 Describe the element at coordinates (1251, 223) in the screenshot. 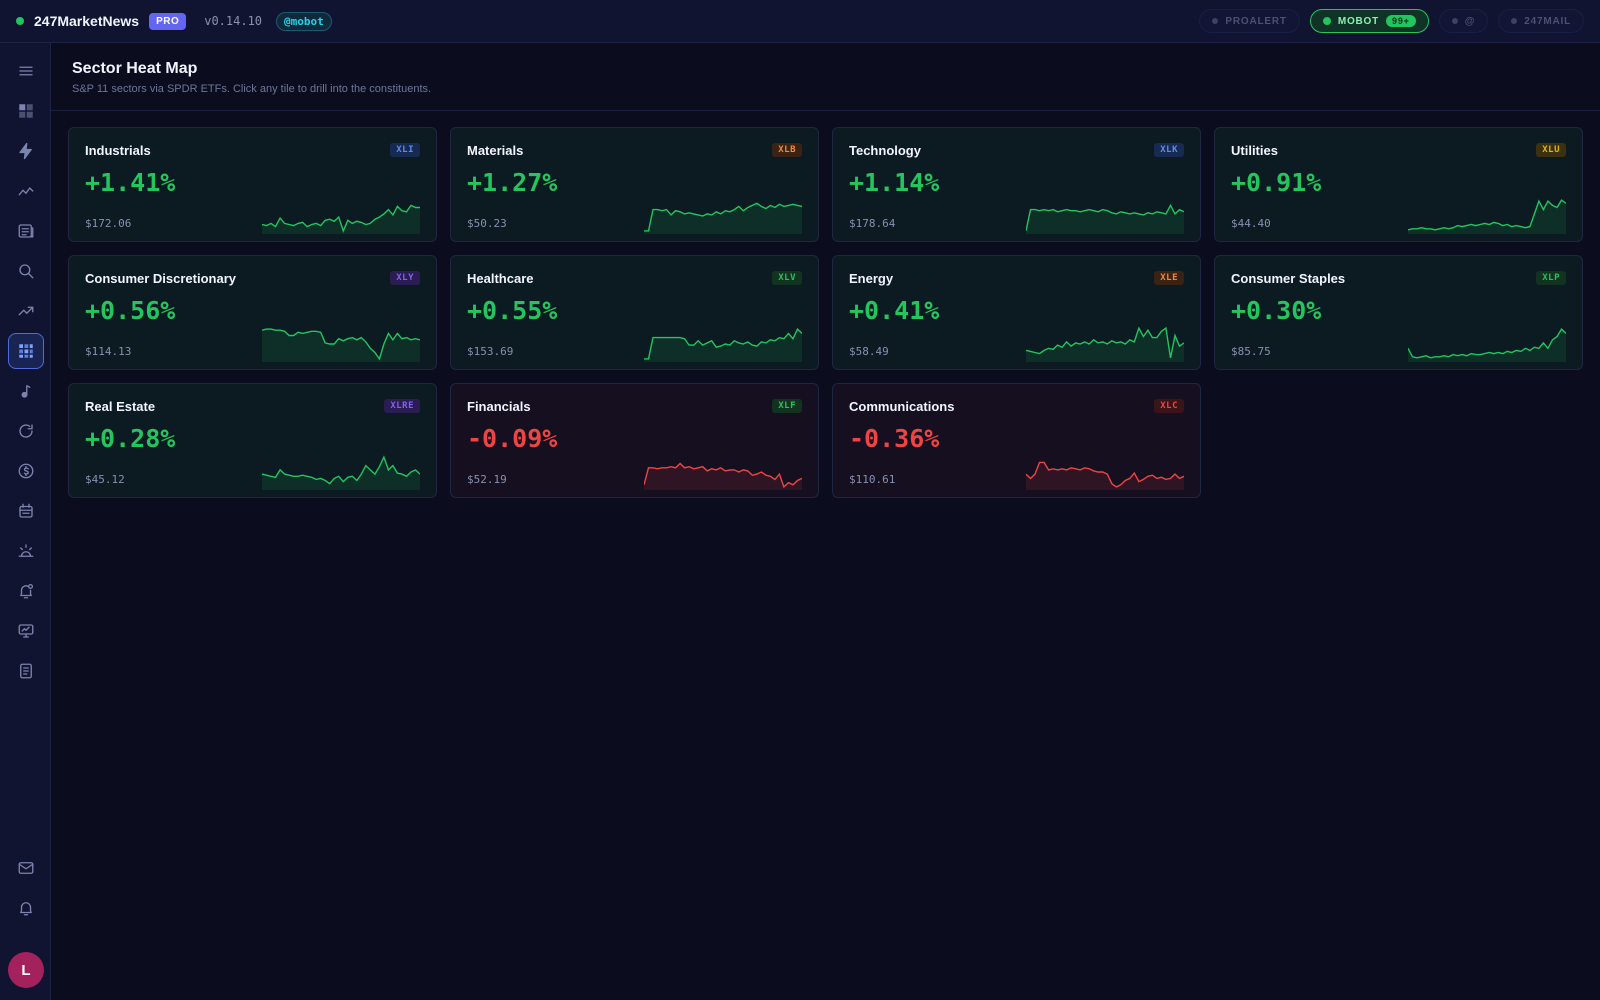

I see `price: $44.40` at that location.